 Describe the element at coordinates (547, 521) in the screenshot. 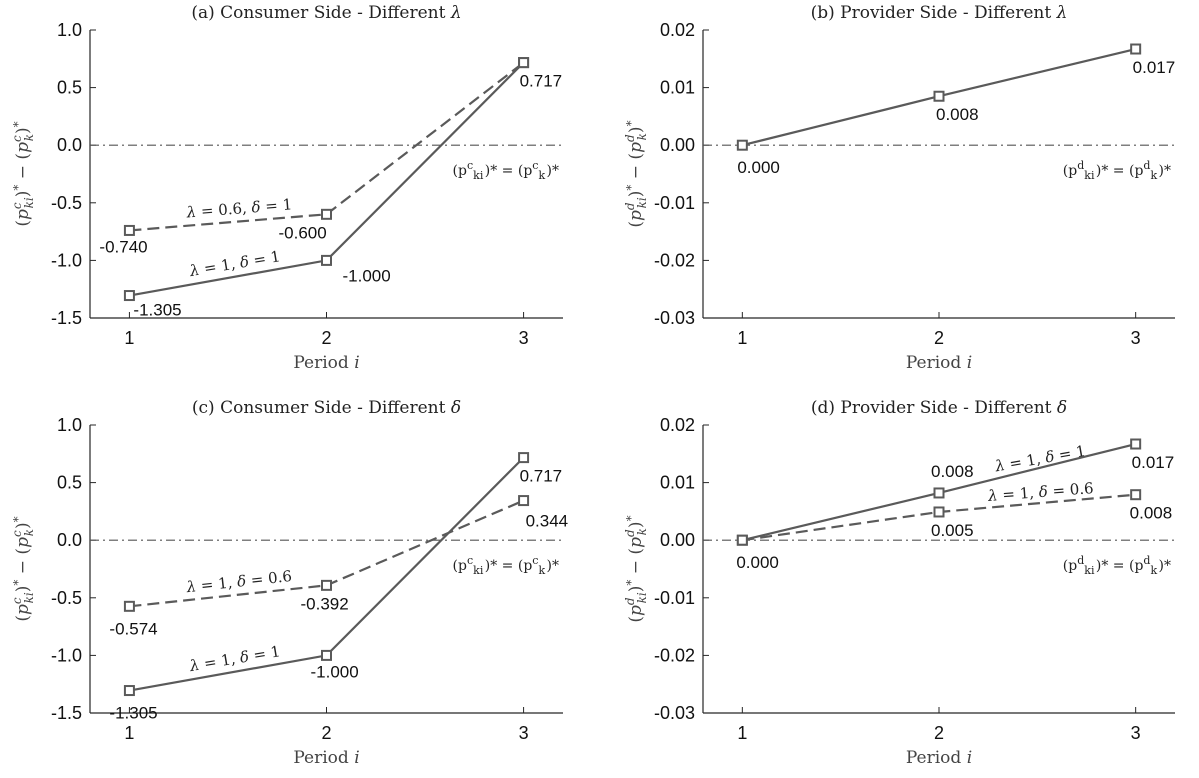

I see `data-label: 0.344` at that location.